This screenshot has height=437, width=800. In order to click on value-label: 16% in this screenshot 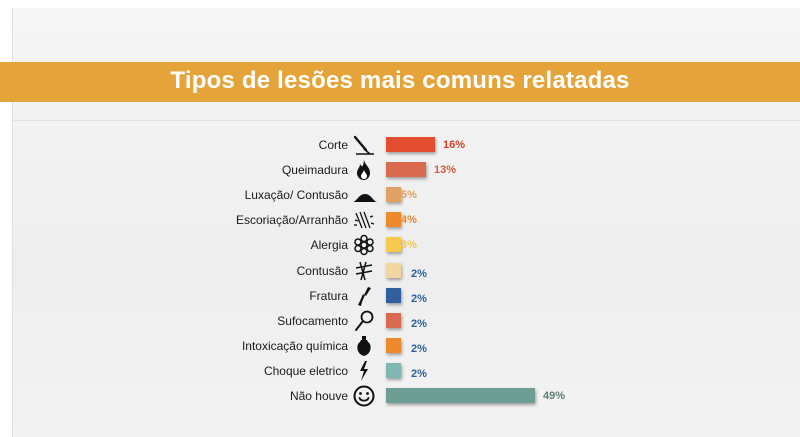, I will do `click(454, 145)`.